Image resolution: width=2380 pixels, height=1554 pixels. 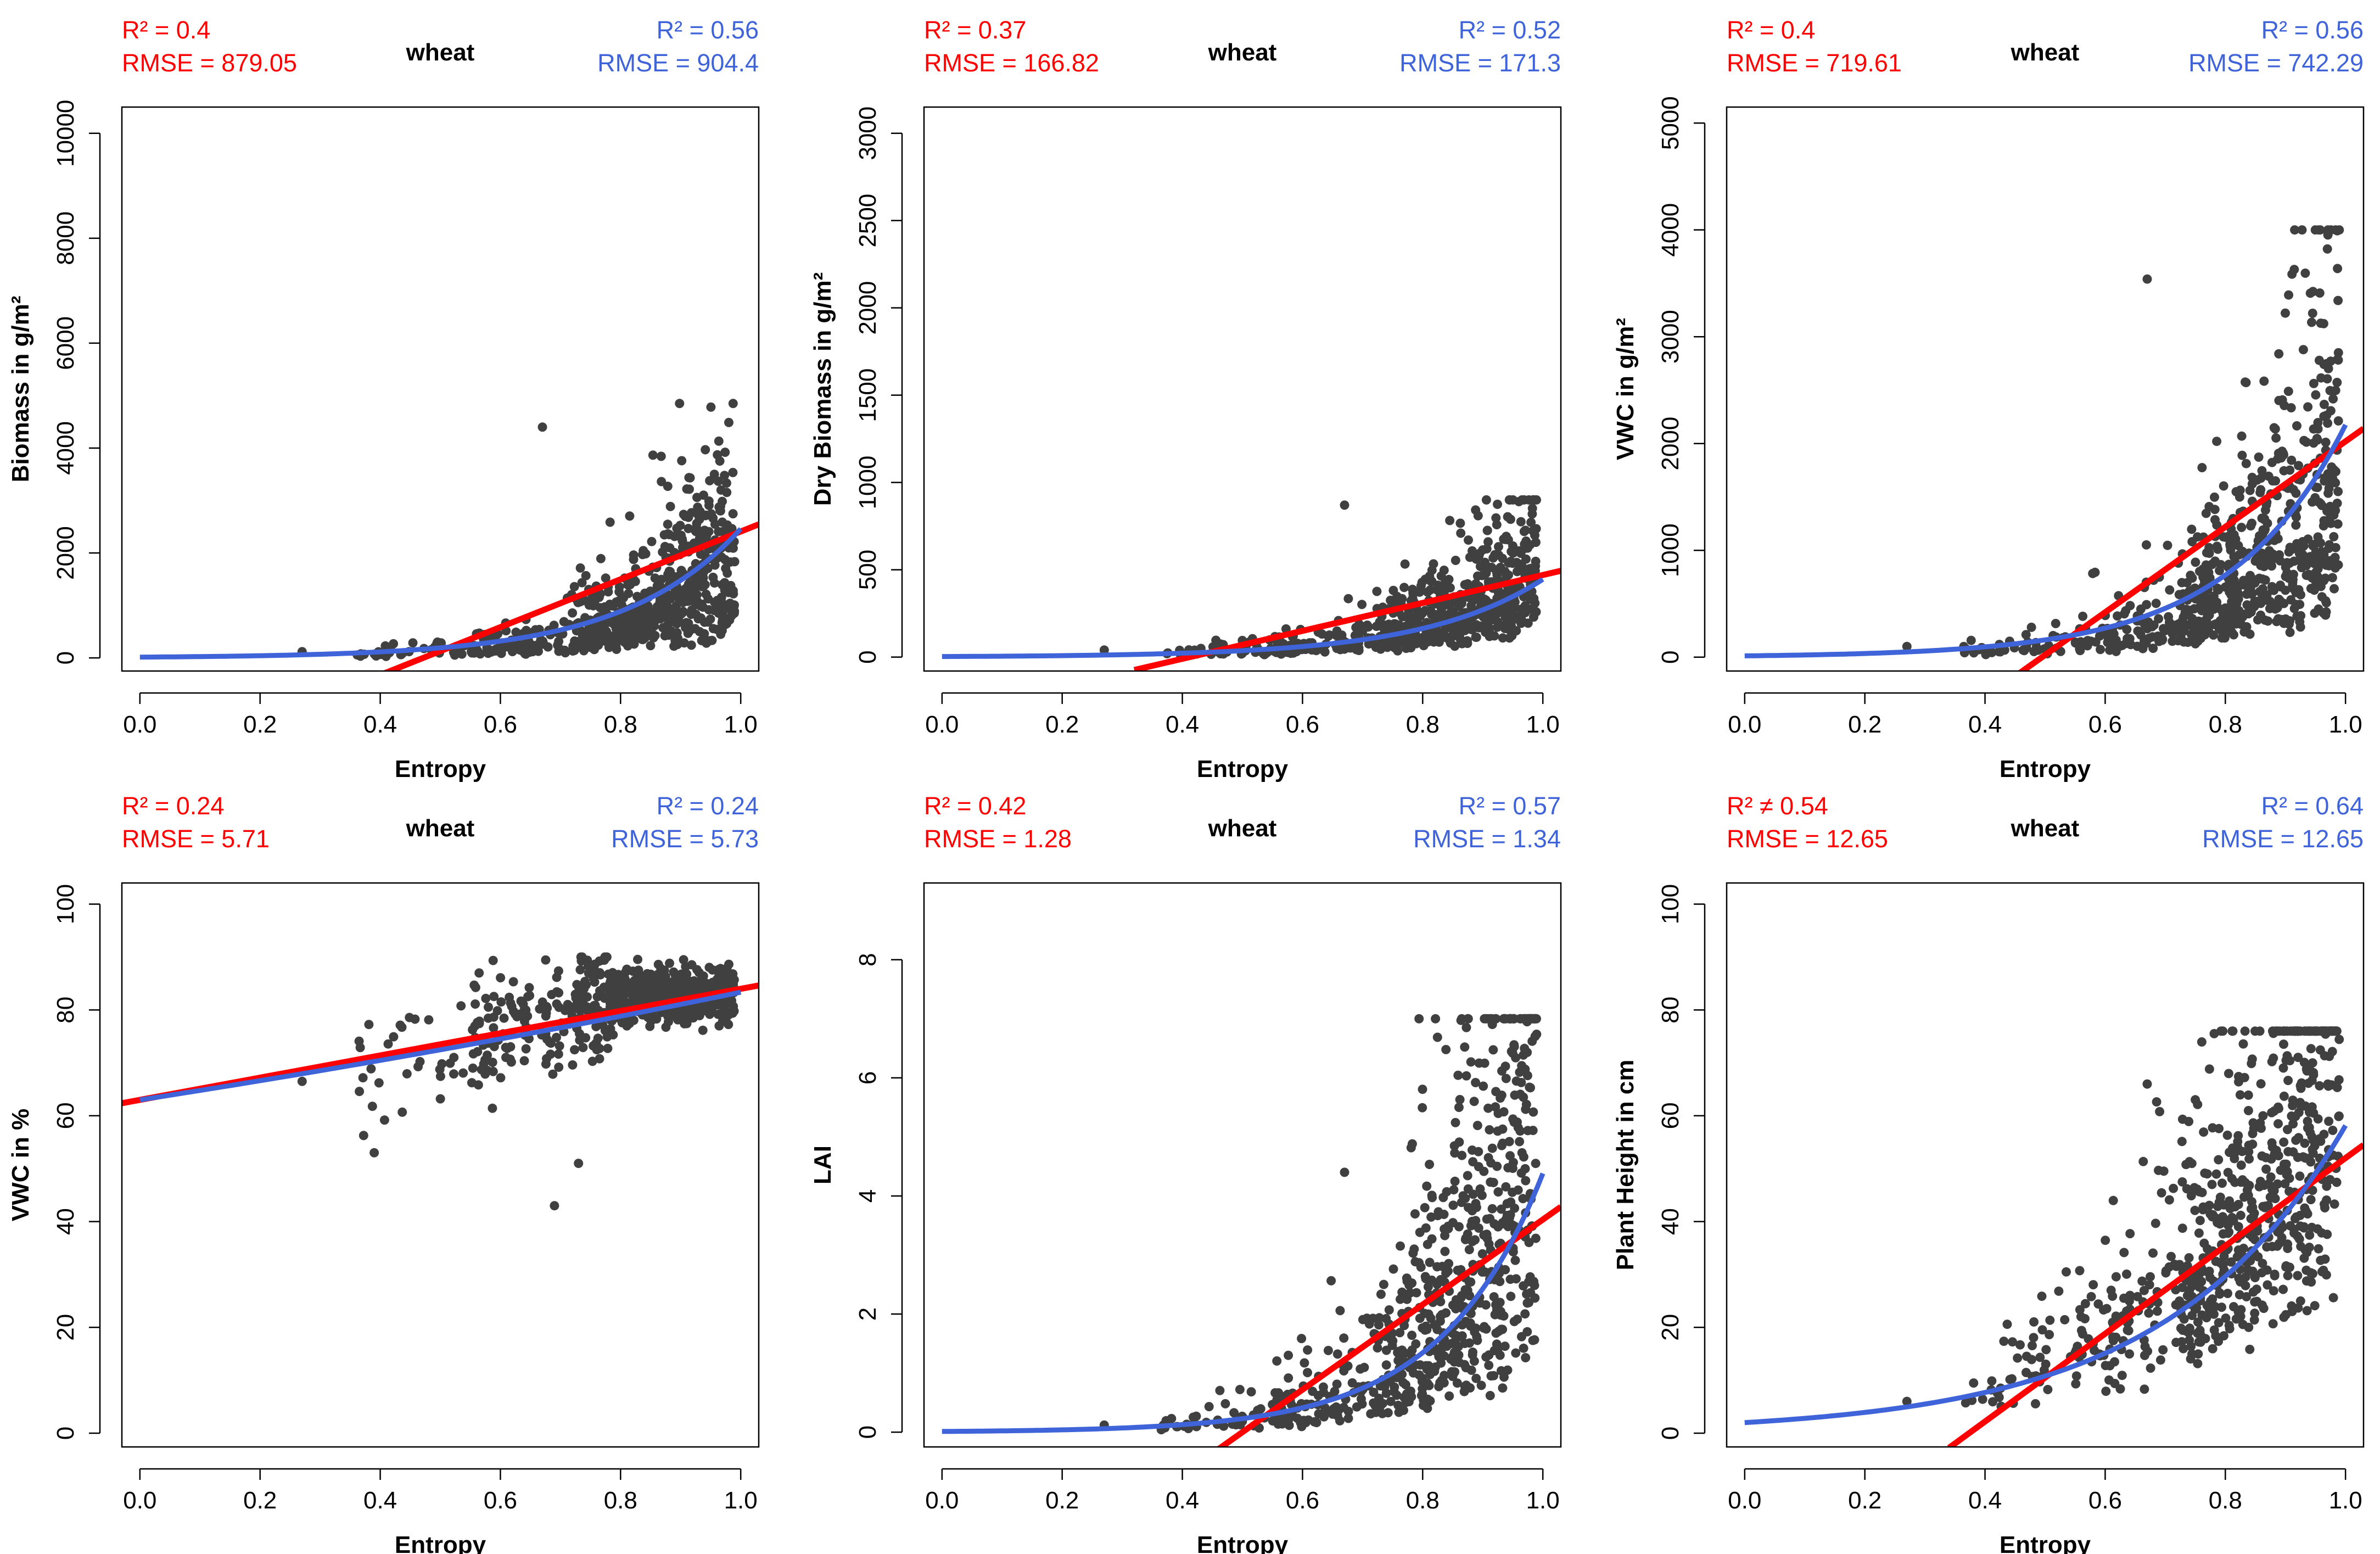 What do you see at coordinates (2276, 63) in the screenshot?
I see `exp-rmse-label: RMSE = 742.29` at bounding box center [2276, 63].